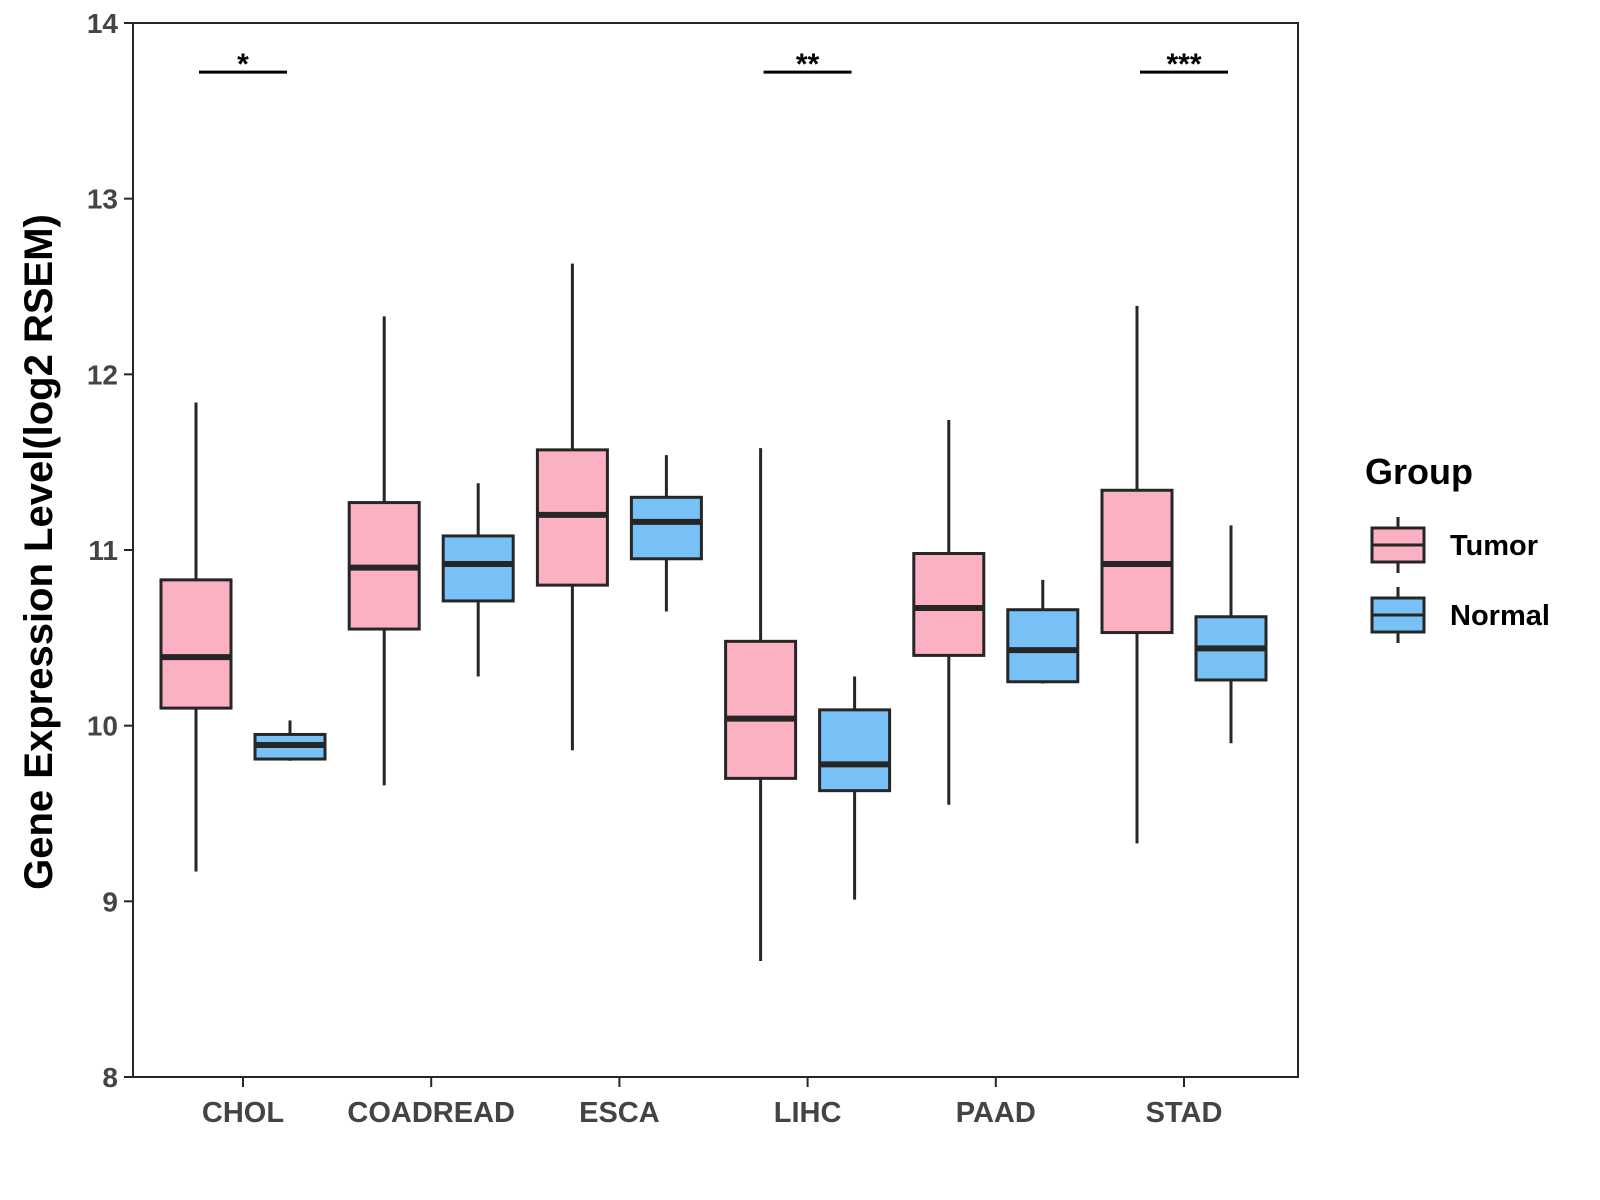 The image size is (1600, 1200). Describe the element at coordinates (619, 1113) in the screenshot. I see `x-tick-label: ESCA` at that location.